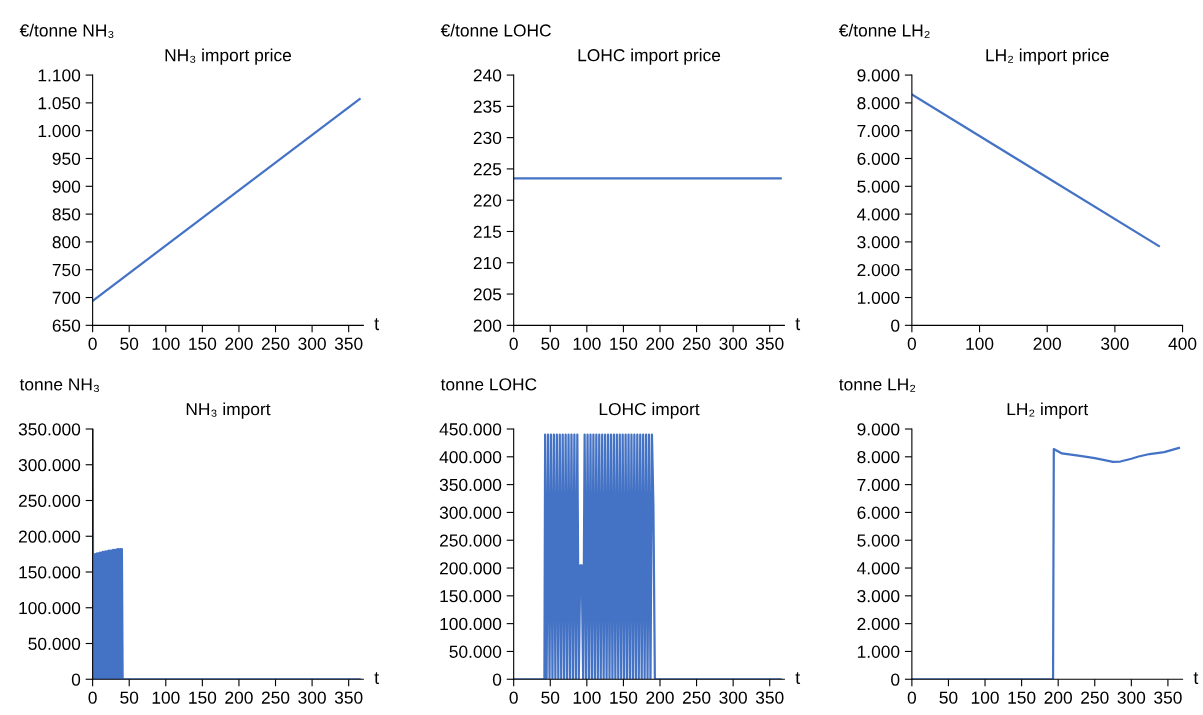  I want to click on y-tick-label: 50.000, so click(475, 651).